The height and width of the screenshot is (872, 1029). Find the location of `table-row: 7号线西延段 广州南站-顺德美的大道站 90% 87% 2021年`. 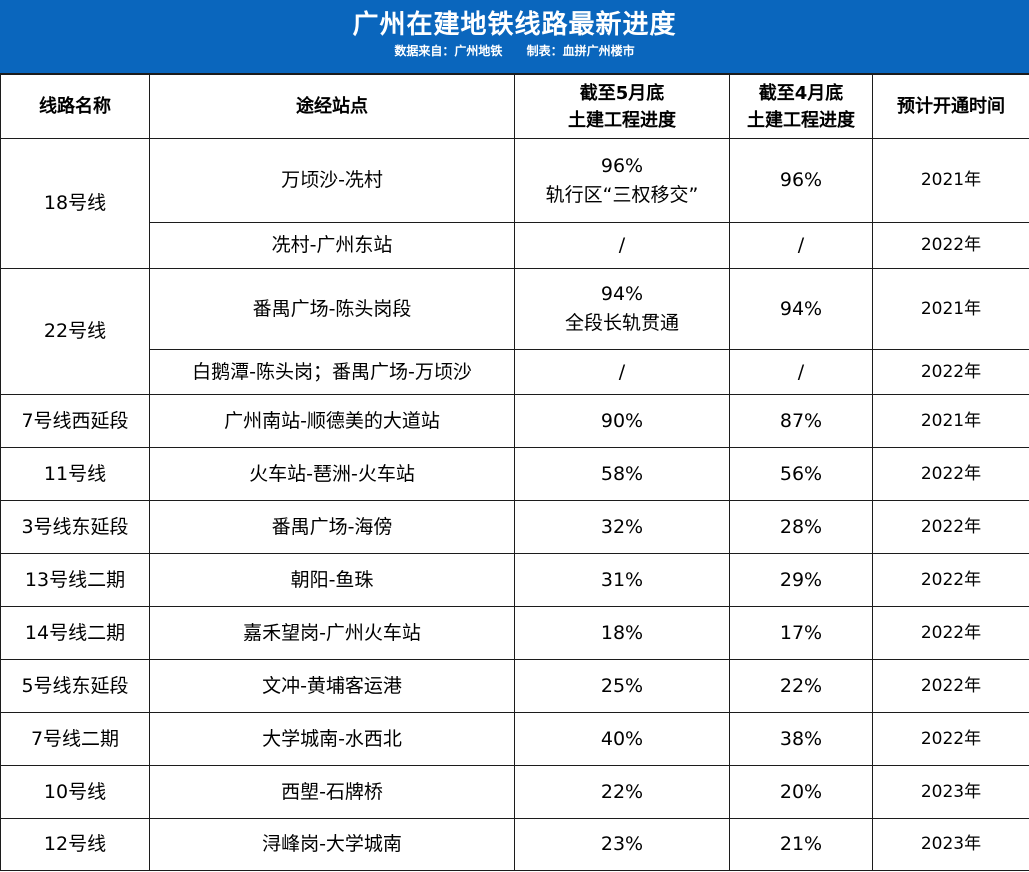

table-row: 7号线西延段 广州南站-顺德美的大道站 90% 87% 2021年 is located at coordinates (514, 421).